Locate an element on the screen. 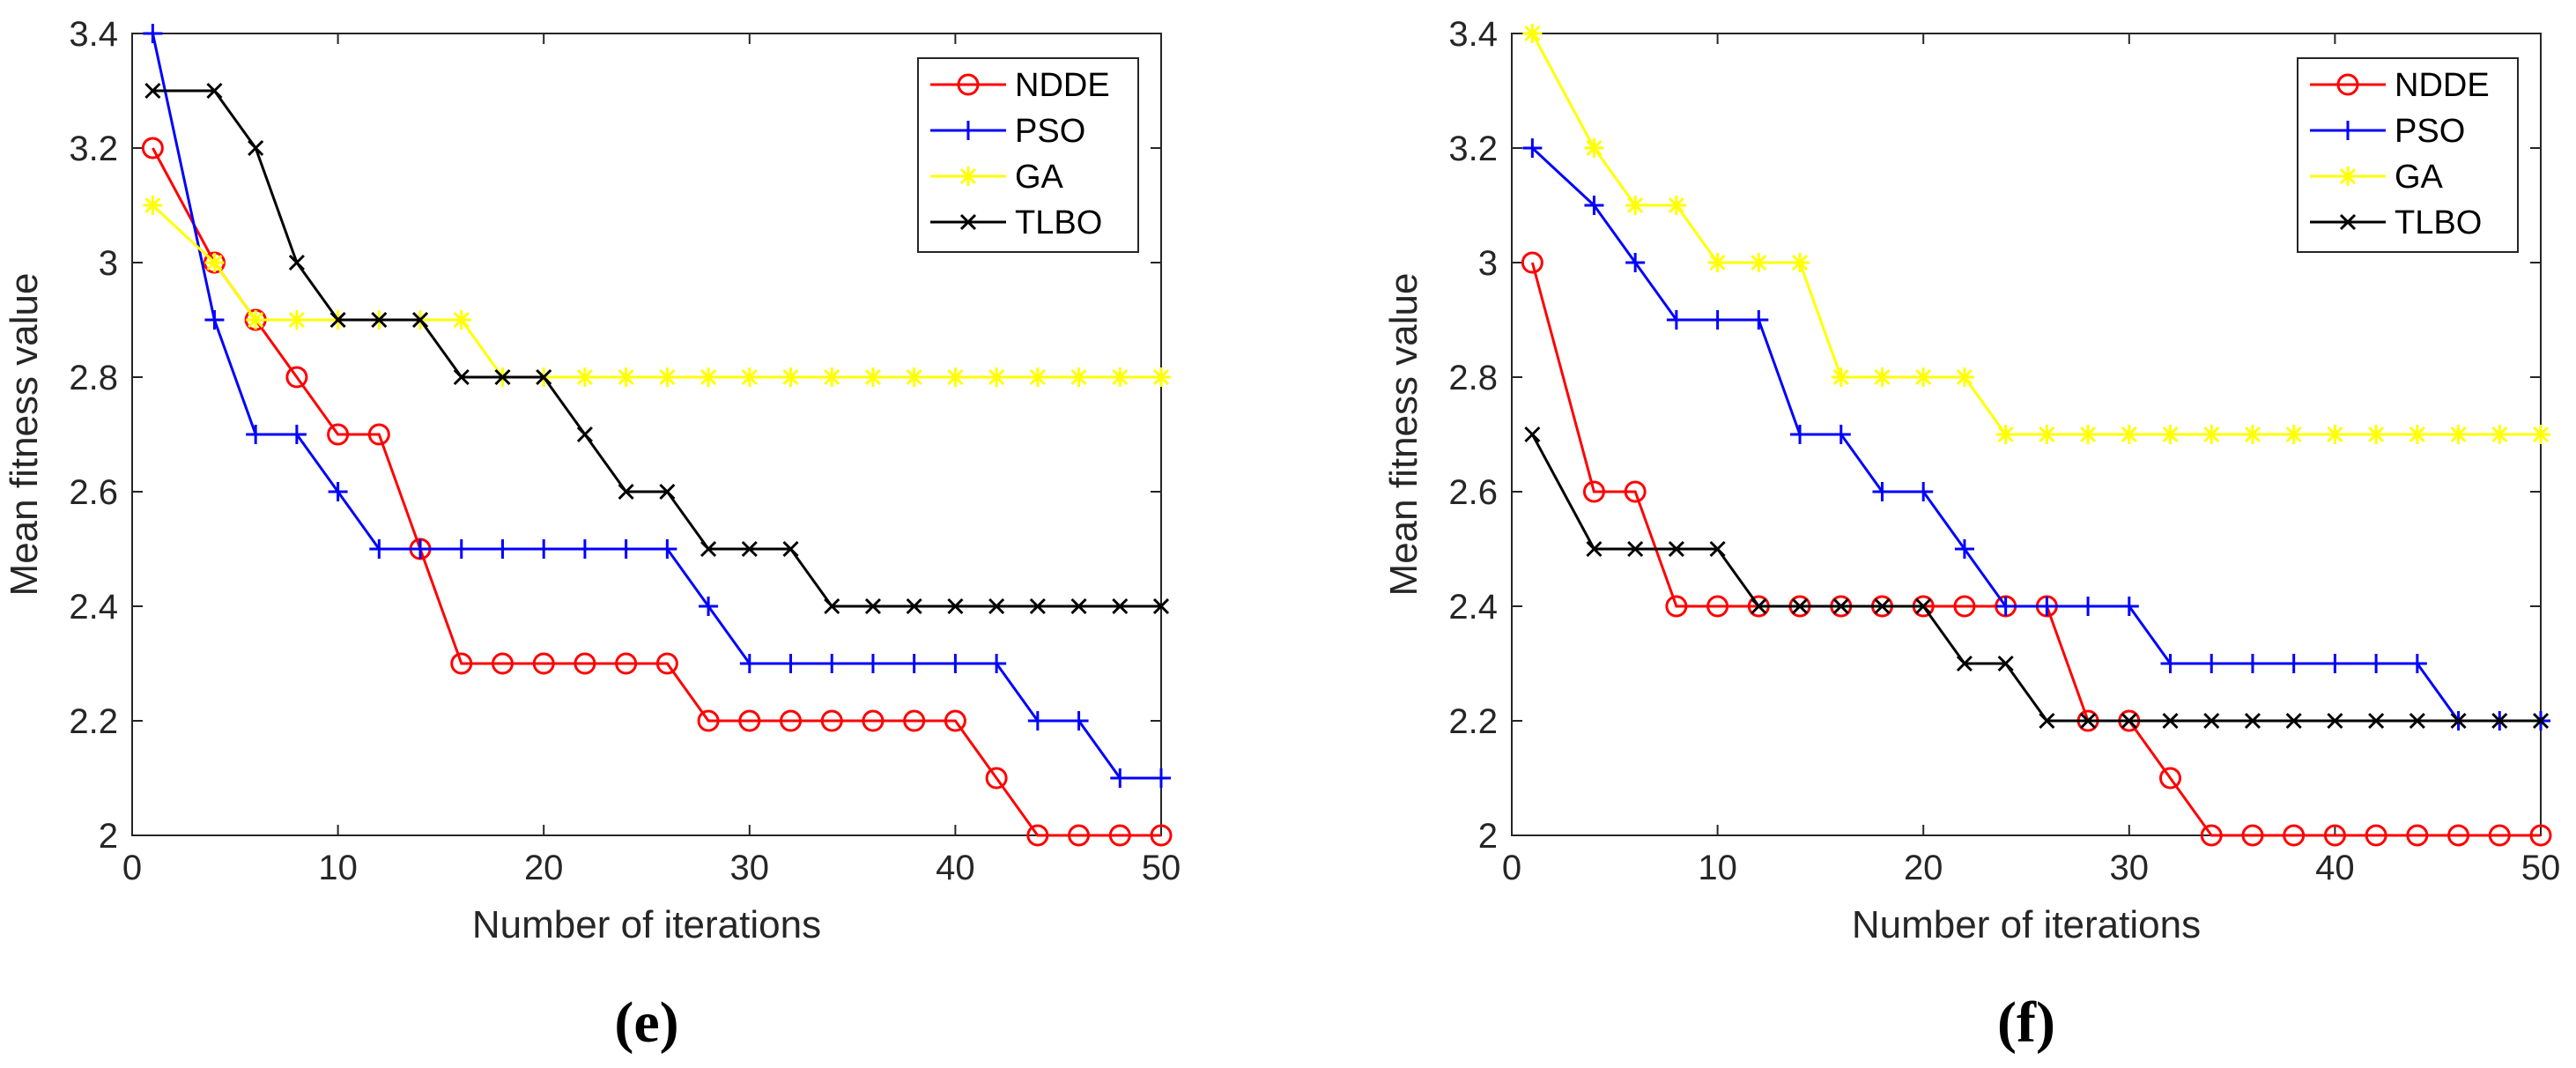 This screenshot has width=2576, height=1068. x-tick-label: 40 is located at coordinates (2335, 868).